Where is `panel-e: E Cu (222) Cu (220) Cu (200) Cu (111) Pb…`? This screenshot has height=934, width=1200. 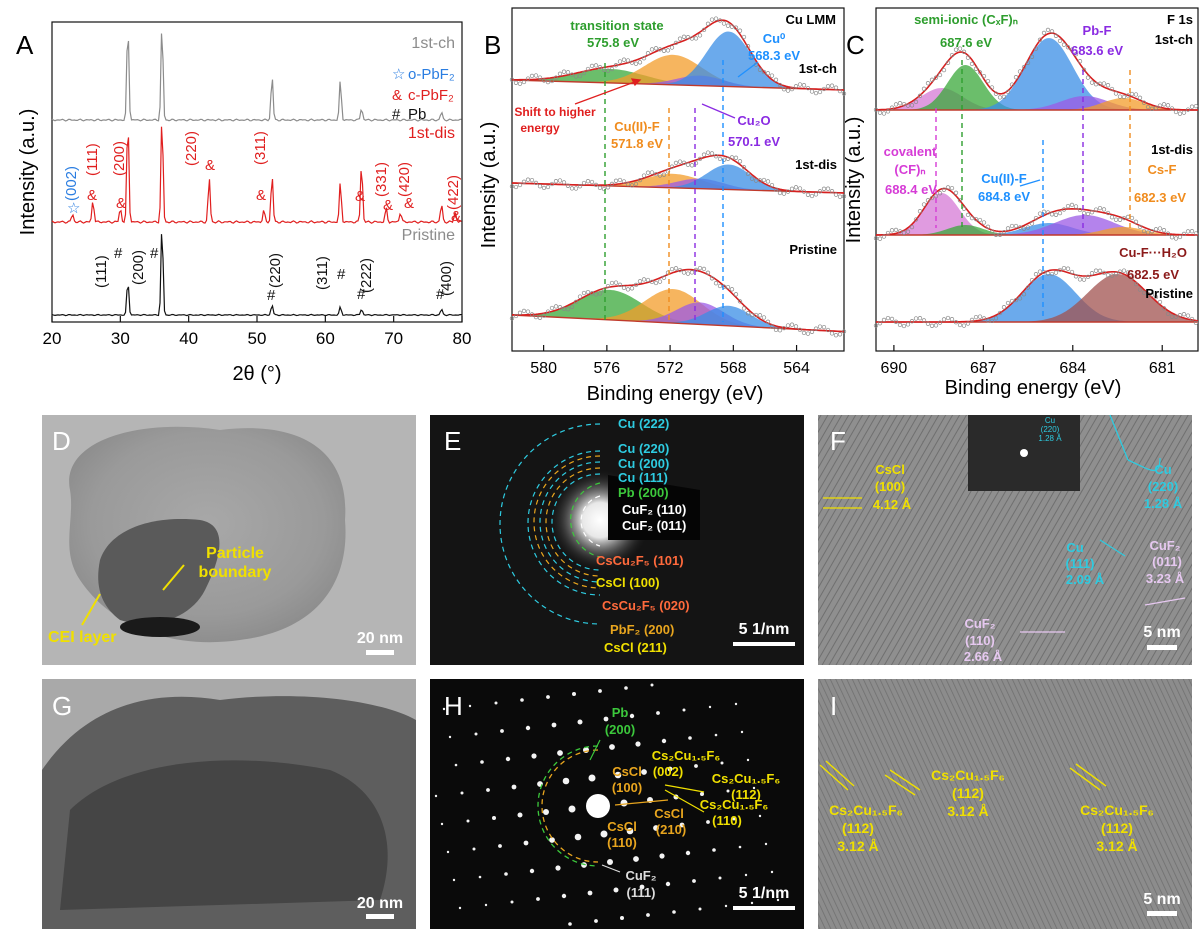 panel-e: E Cu (222) Cu (220) Cu (200) Cu (111) Pb… is located at coordinates (617, 540).